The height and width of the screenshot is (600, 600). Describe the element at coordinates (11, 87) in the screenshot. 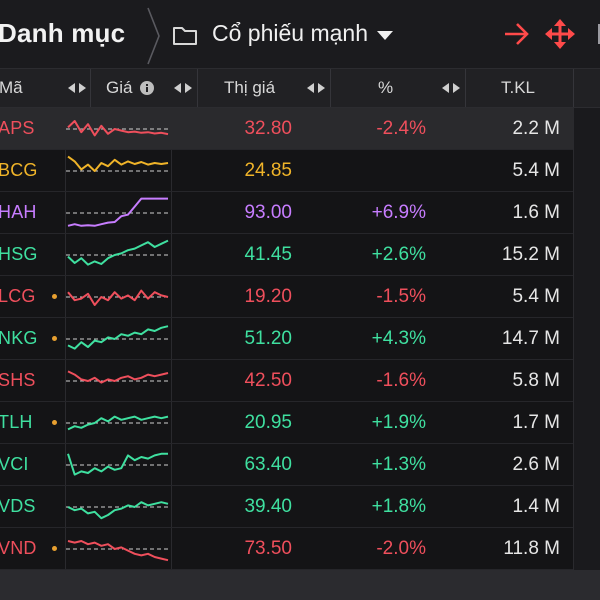

I see `column-header-symbol: Mã` at that location.